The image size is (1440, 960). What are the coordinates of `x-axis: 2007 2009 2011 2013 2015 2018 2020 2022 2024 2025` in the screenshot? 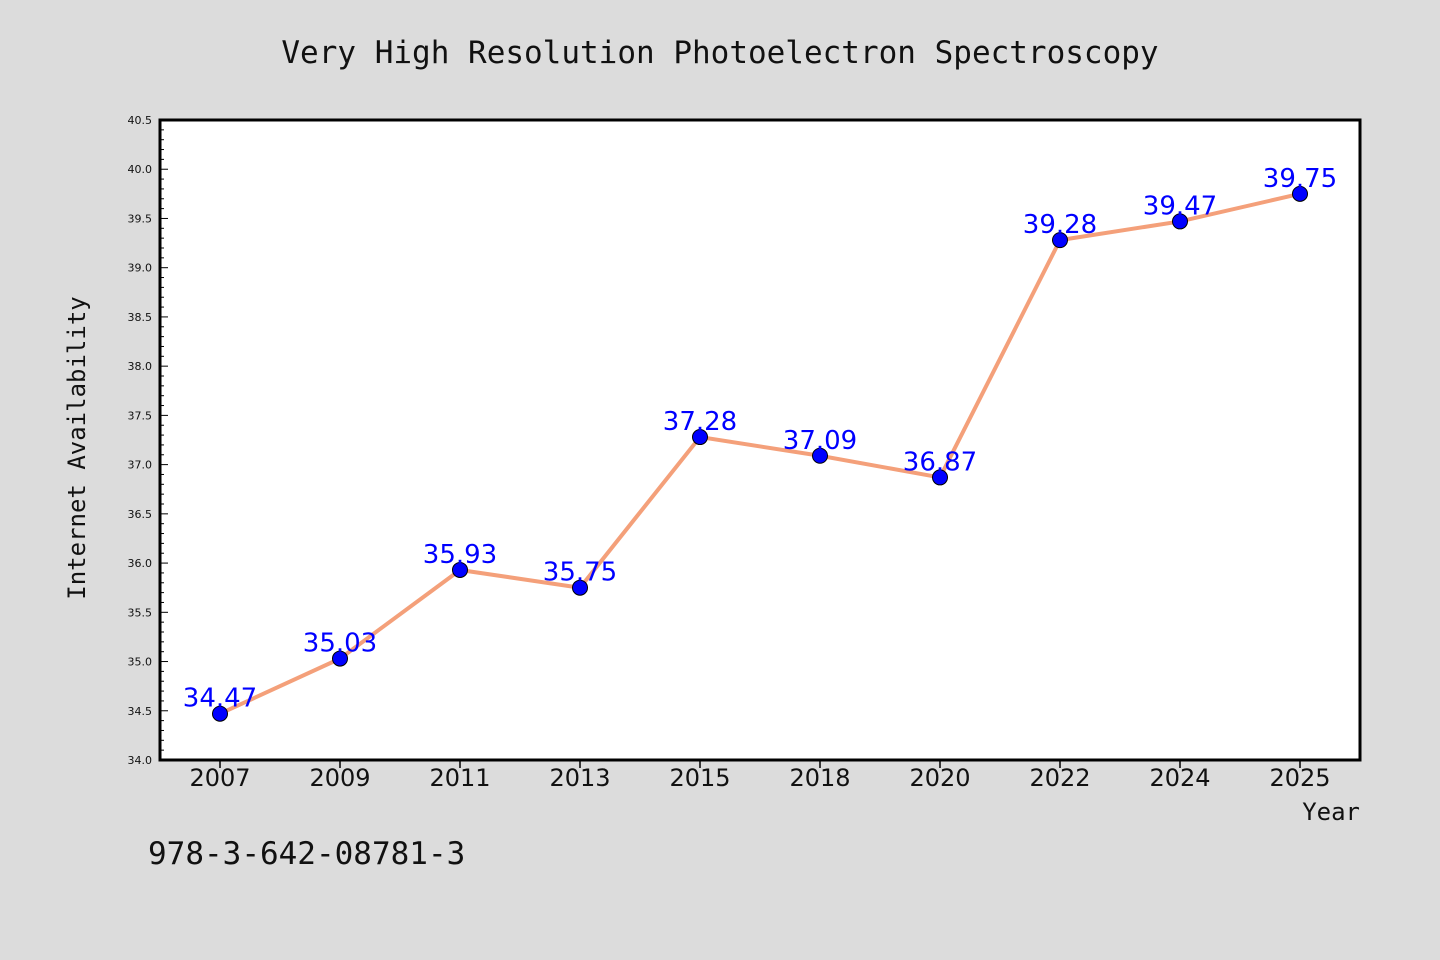 It's located at (760, 776).